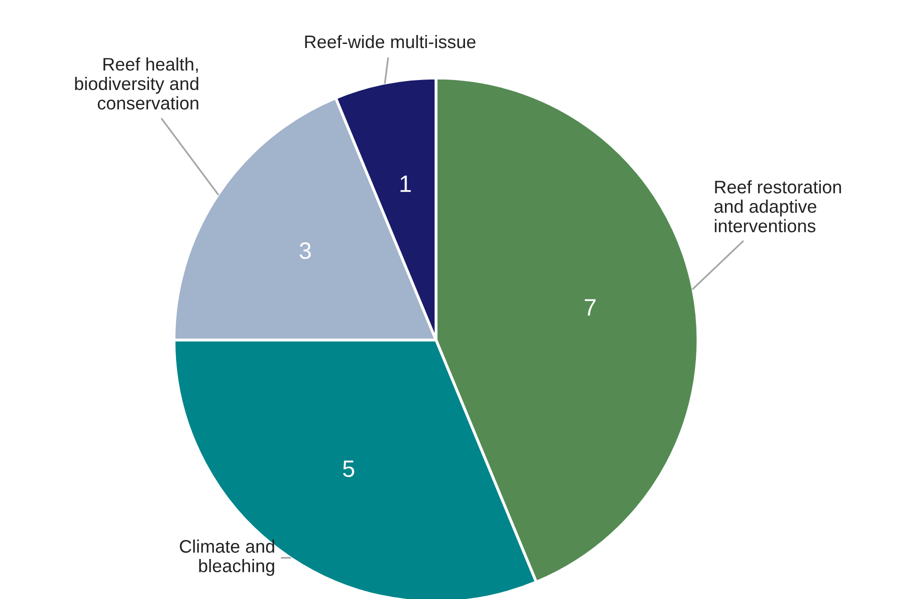 This screenshot has width=899, height=599. What do you see at coordinates (777, 206) in the screenshot?
I see `slice-label: Reef restoration and adaptive interventions` at bounding box center [777, 206].